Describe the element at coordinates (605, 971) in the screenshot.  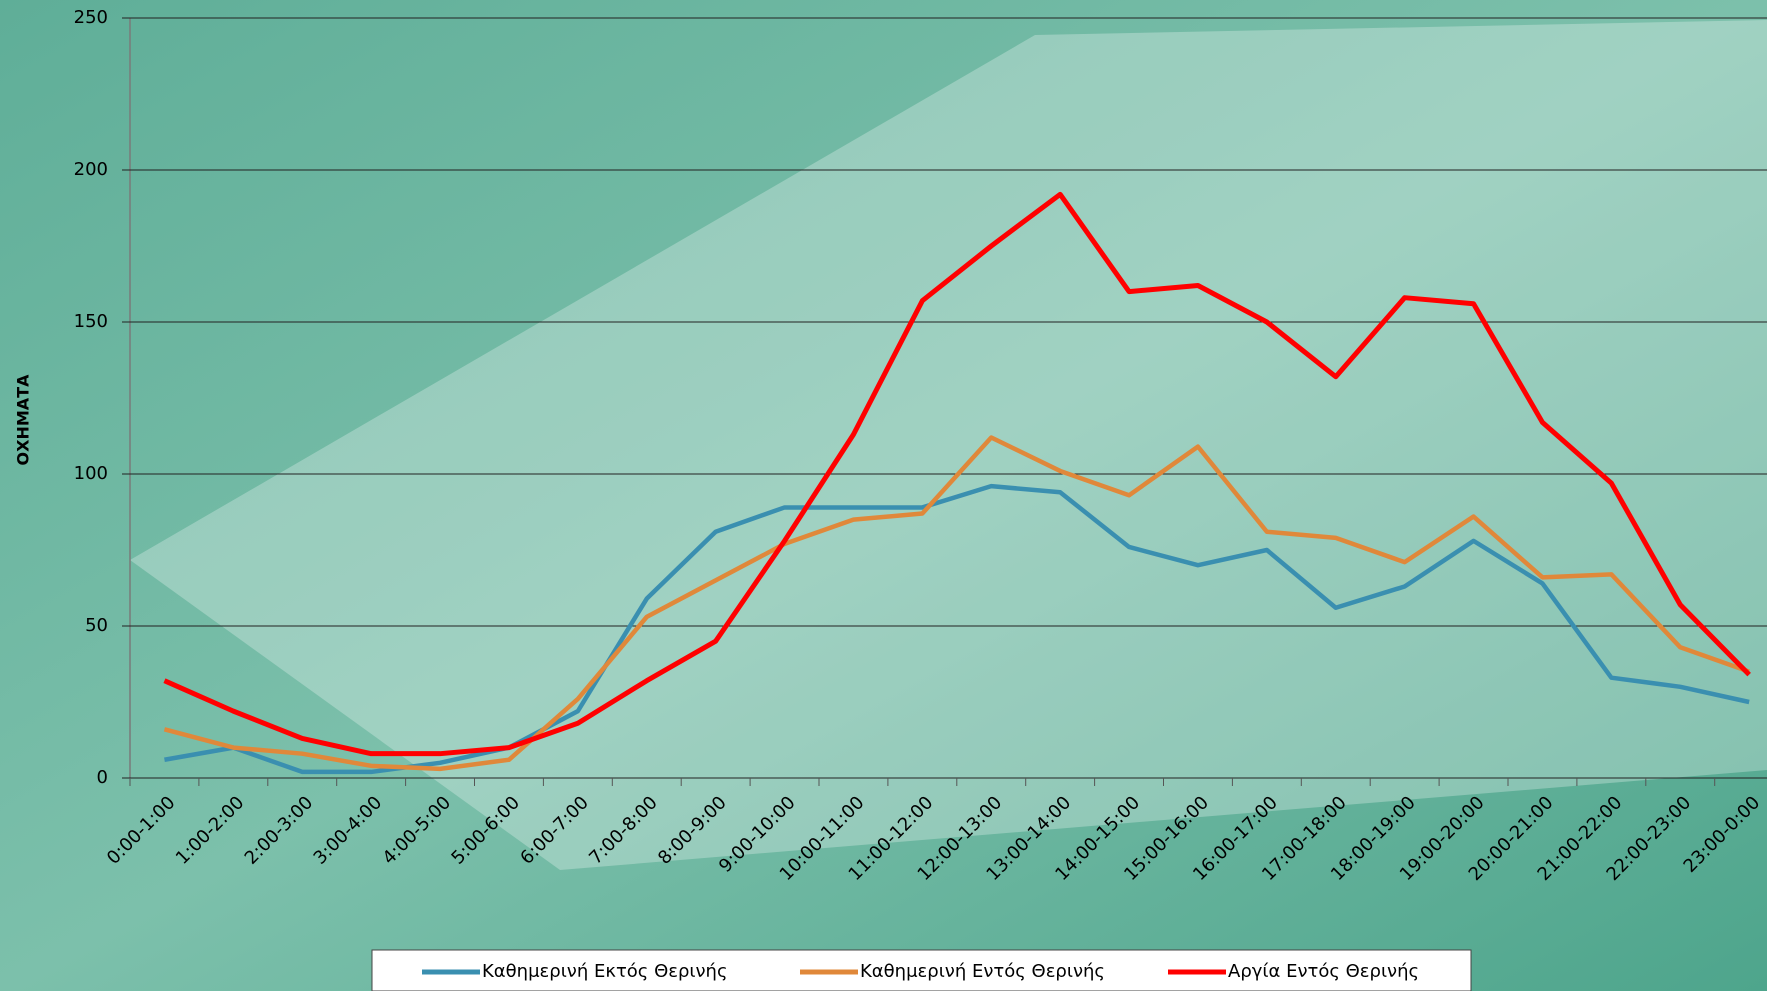
I see `legend-label: Καθημερινή Εκτός Θερινής` at that location.